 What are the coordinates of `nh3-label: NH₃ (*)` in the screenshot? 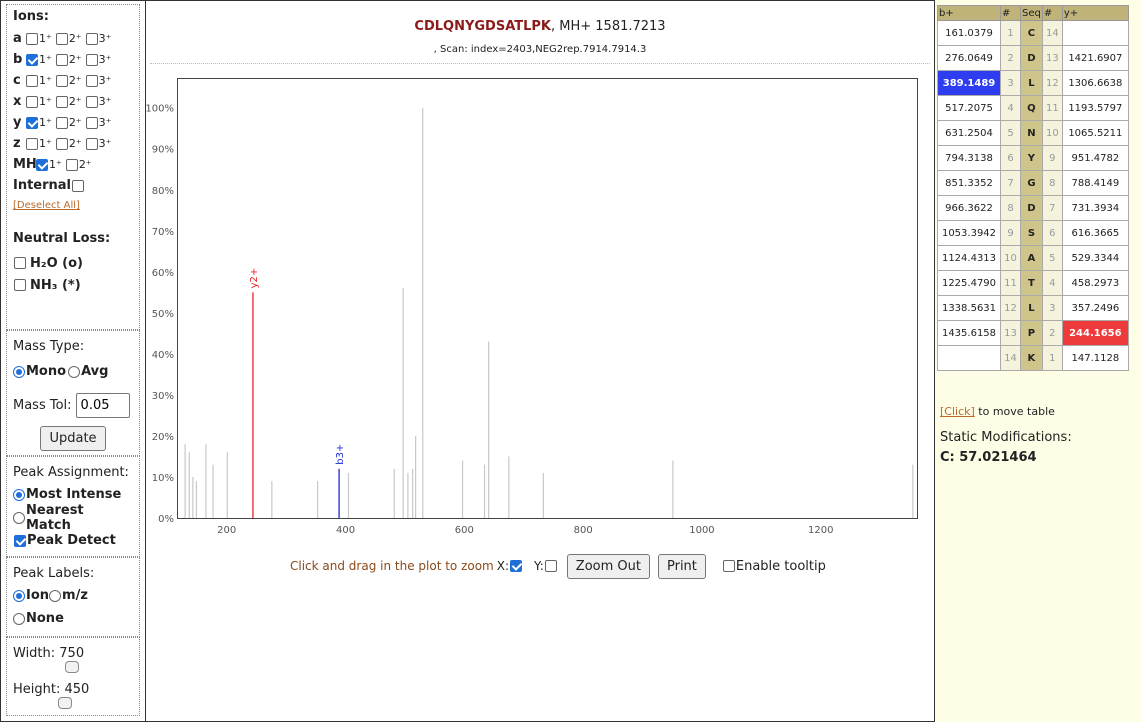 It's located at (55, 285).